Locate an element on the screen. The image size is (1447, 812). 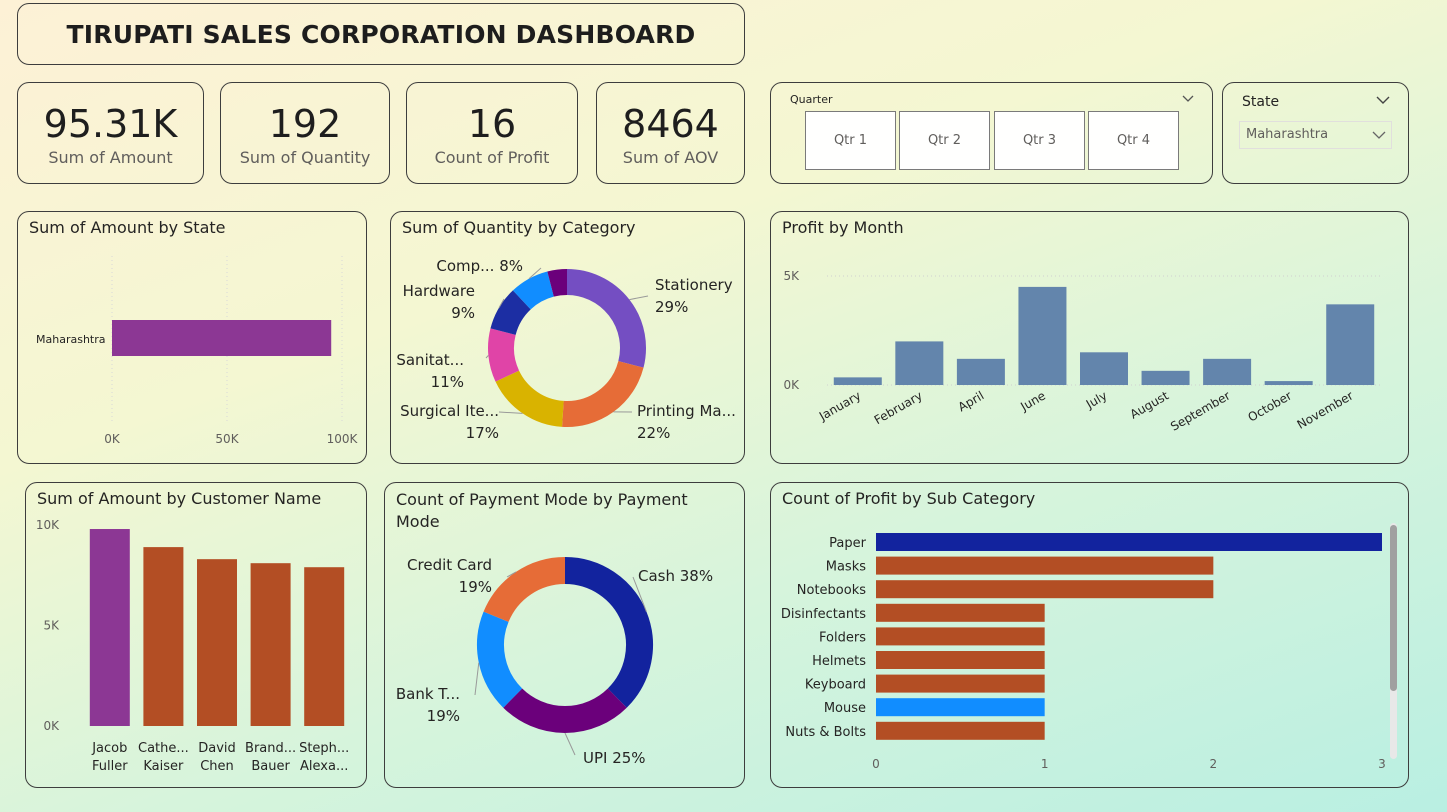
state-slicer: State Maharashtra is located at coordinates (1315, 133).